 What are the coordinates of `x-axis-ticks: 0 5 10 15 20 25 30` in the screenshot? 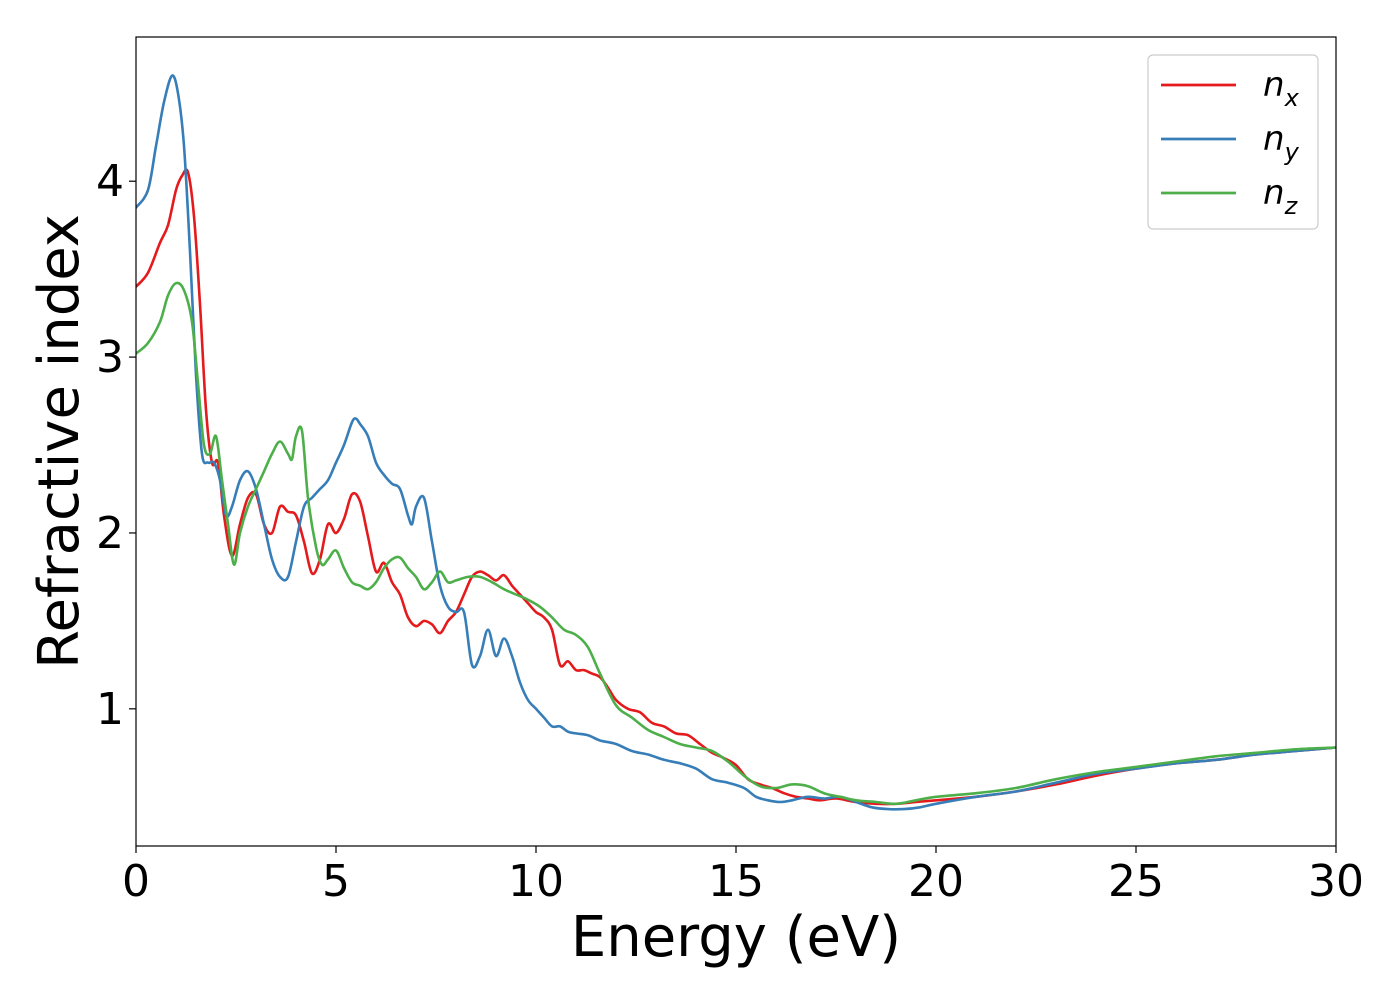 It's located at (743, 876).